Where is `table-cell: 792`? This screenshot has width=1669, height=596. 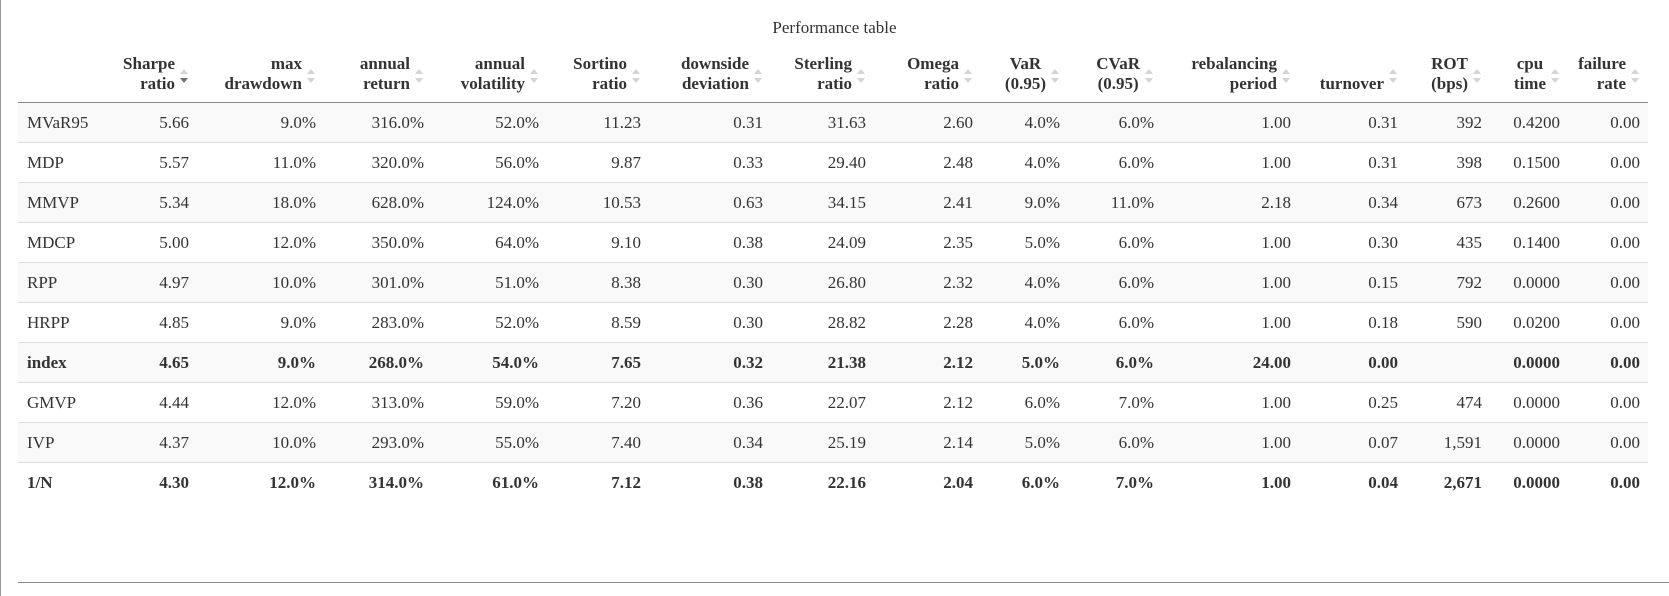
table-cell: 792 is located at coordinates (1448, 282).